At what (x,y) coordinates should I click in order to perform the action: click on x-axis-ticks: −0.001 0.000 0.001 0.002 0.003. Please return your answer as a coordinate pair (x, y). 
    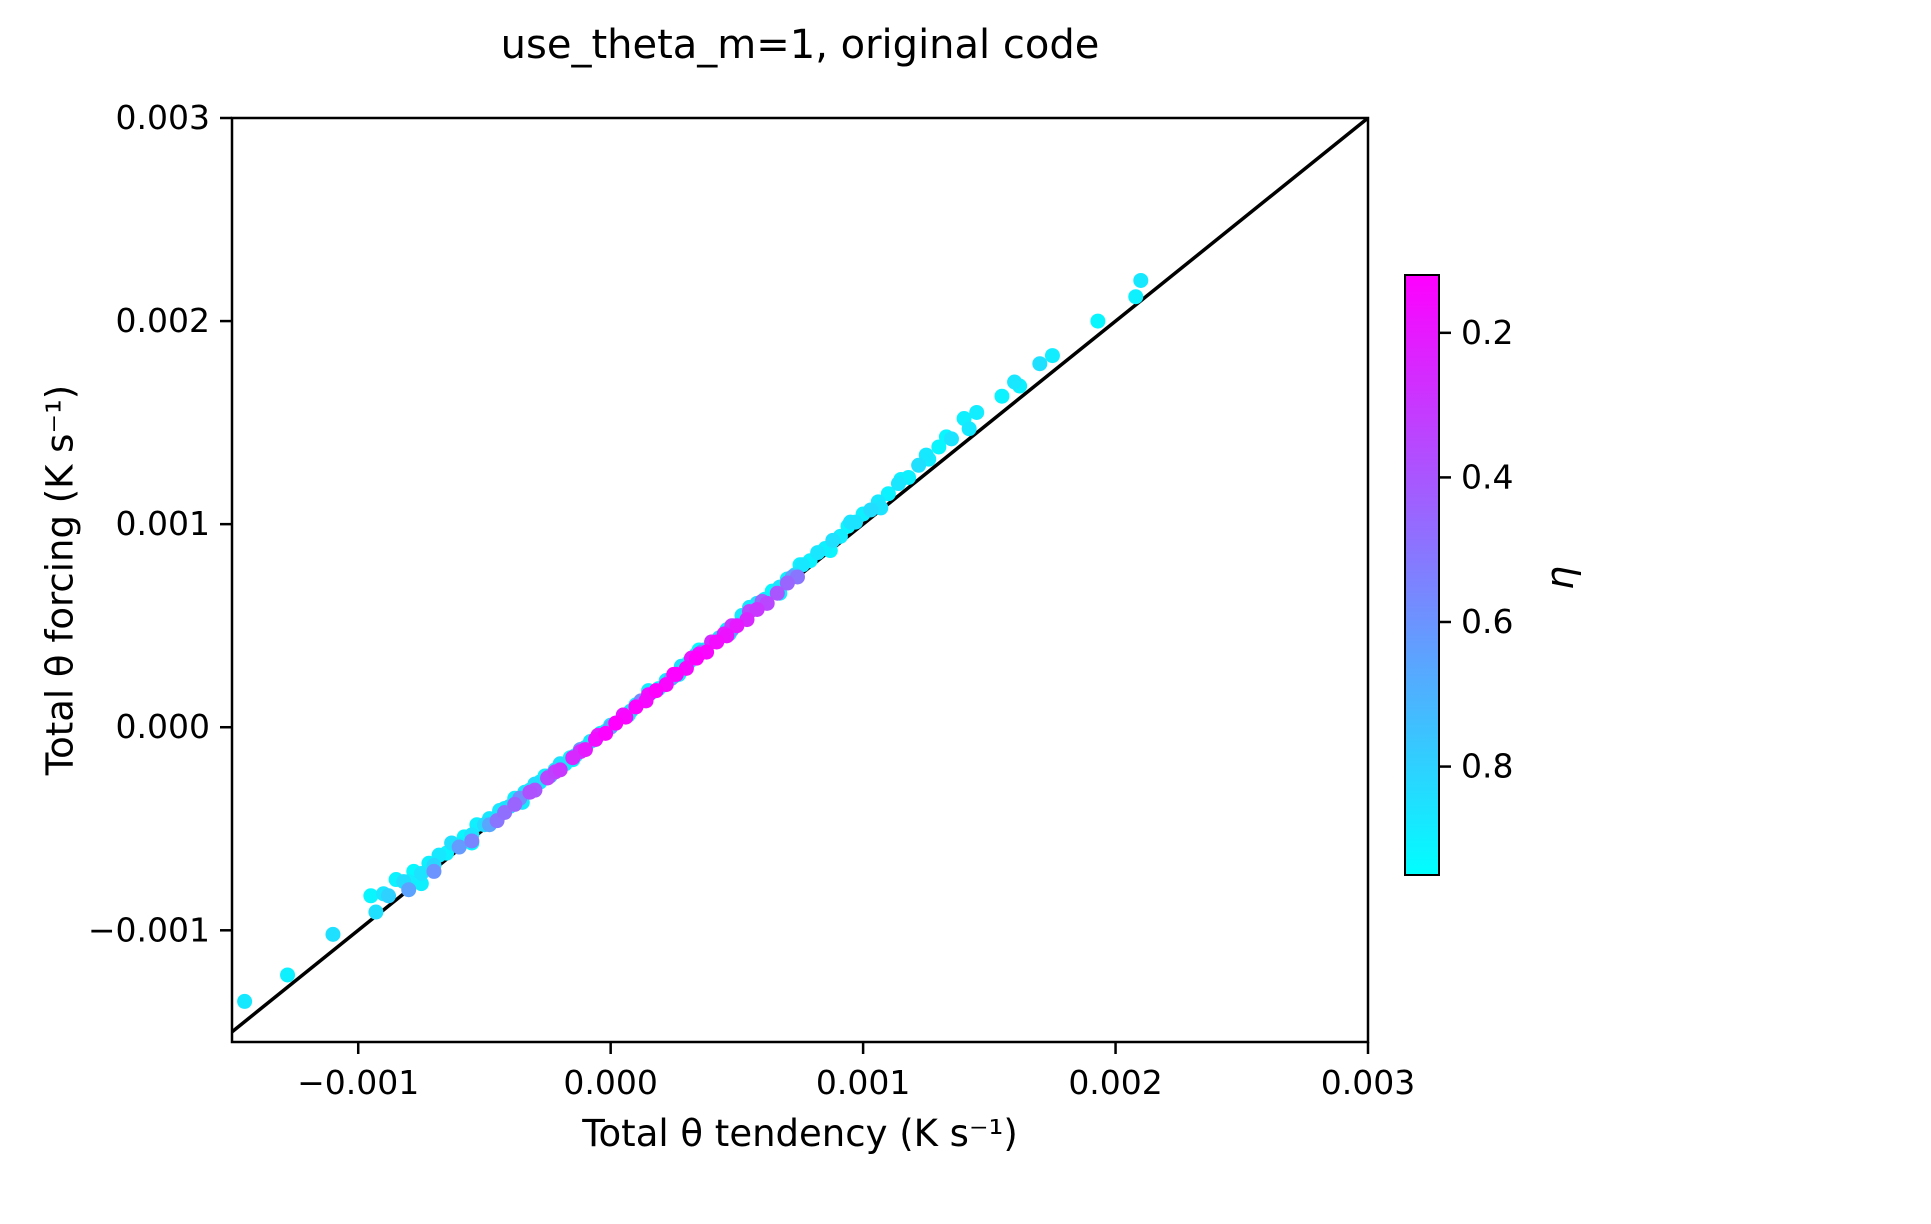
    Looking at the image, I should click on (856, 1072).